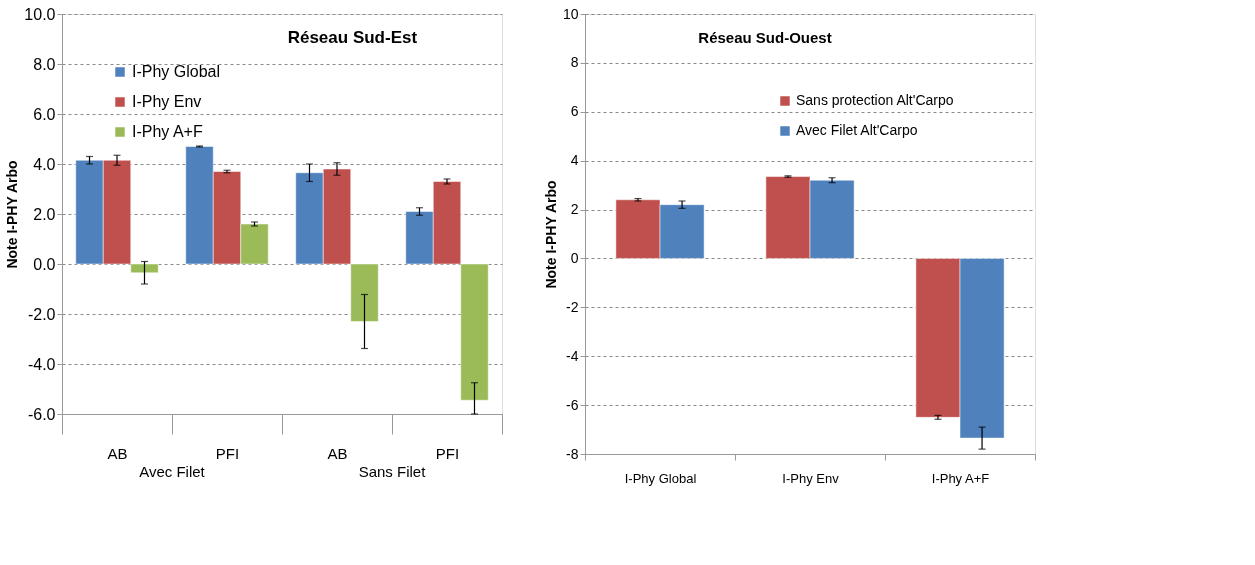  What do you see at coordinates (572, 404) in the screenshot?
I see `y-tick-label: -6` at bounding box center [572, 404].